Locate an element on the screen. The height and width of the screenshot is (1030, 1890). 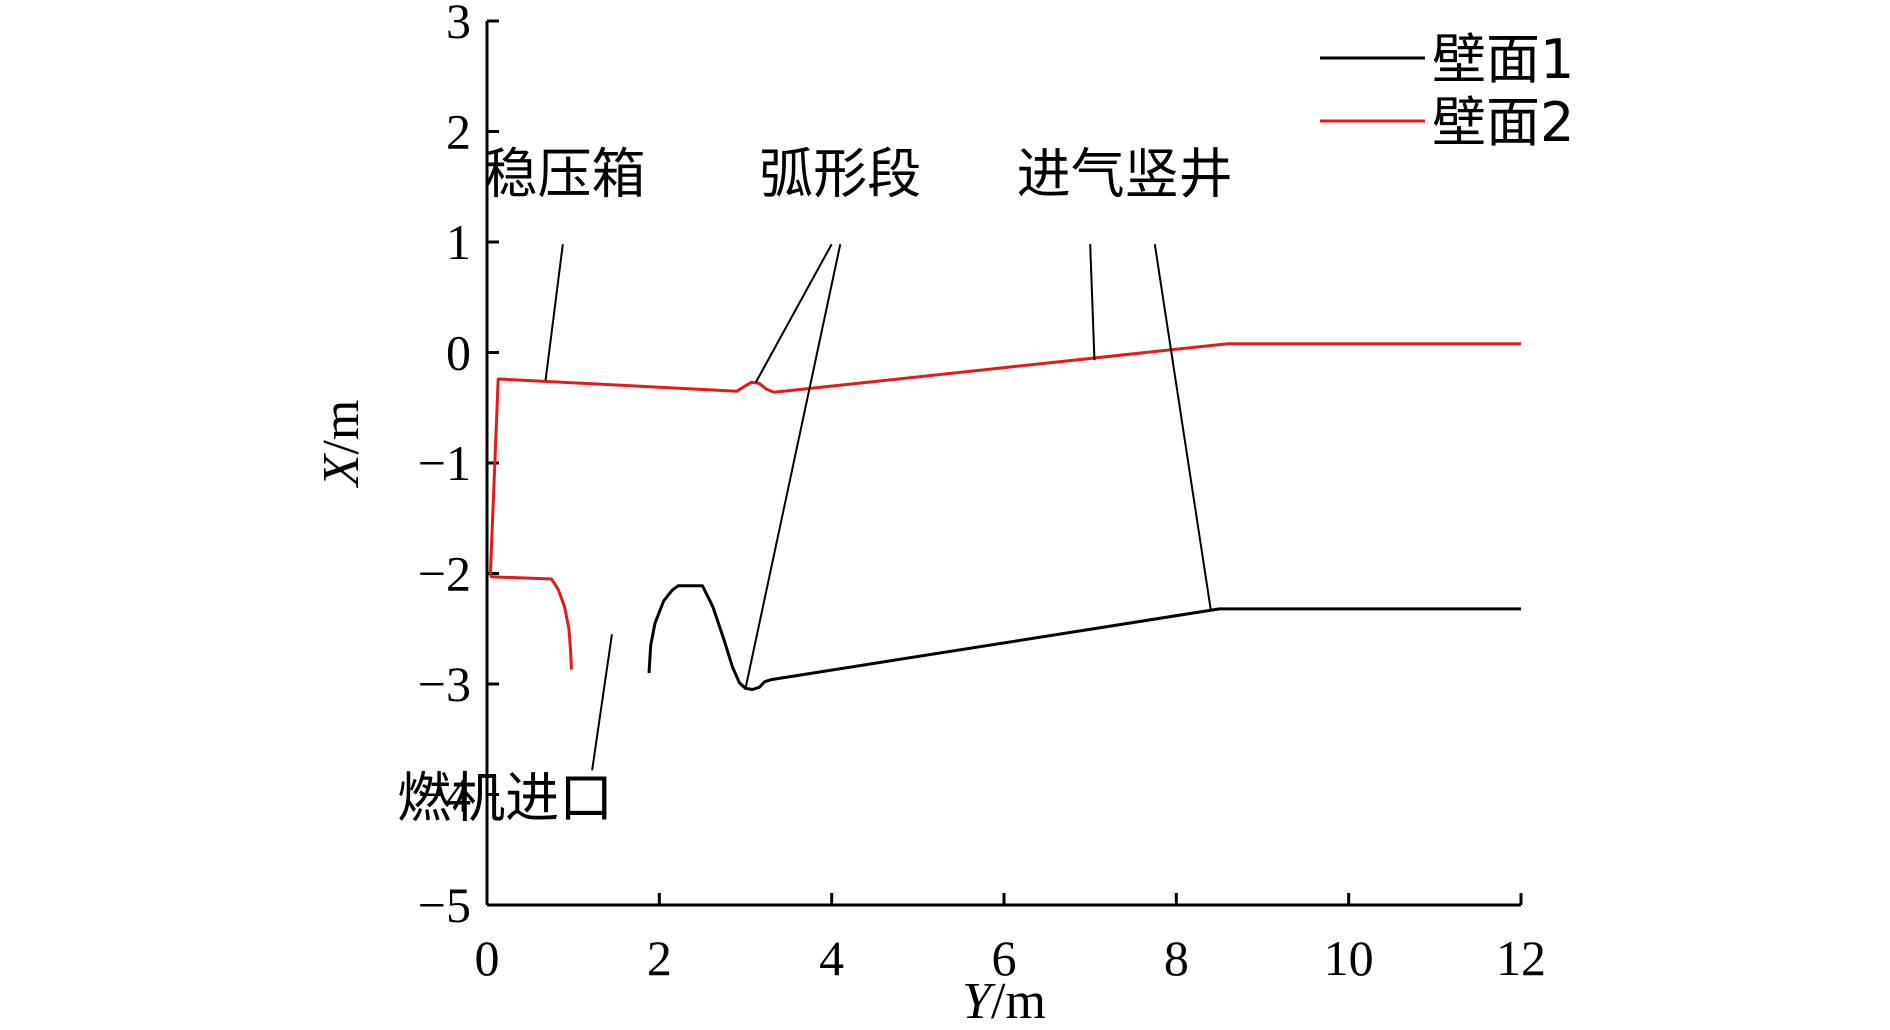
x-axis-title: Y/m is located at coordinates (1004, 1001).